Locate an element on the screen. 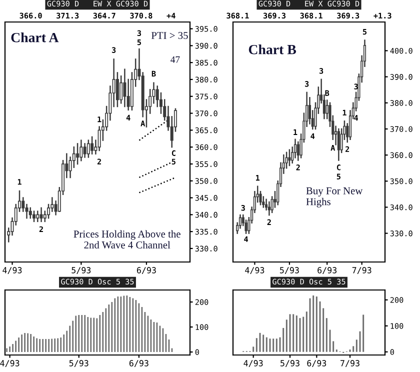  annotation: 47 is located at coordinates (175, 59).